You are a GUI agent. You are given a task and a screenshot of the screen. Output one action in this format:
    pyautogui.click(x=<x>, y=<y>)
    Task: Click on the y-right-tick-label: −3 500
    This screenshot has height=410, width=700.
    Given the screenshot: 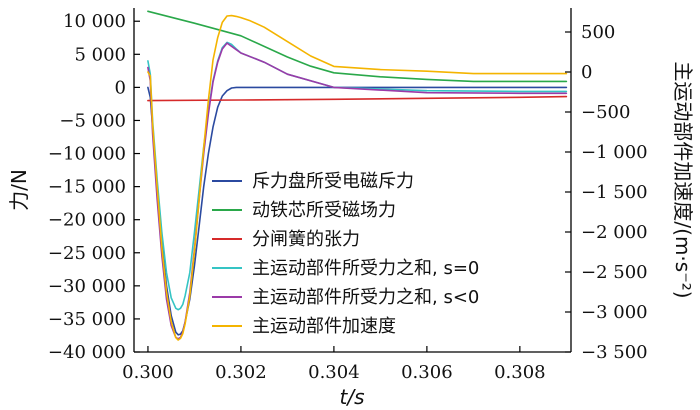 What is the action you would take?
    pyautogui.click(x=614, y=352)
    